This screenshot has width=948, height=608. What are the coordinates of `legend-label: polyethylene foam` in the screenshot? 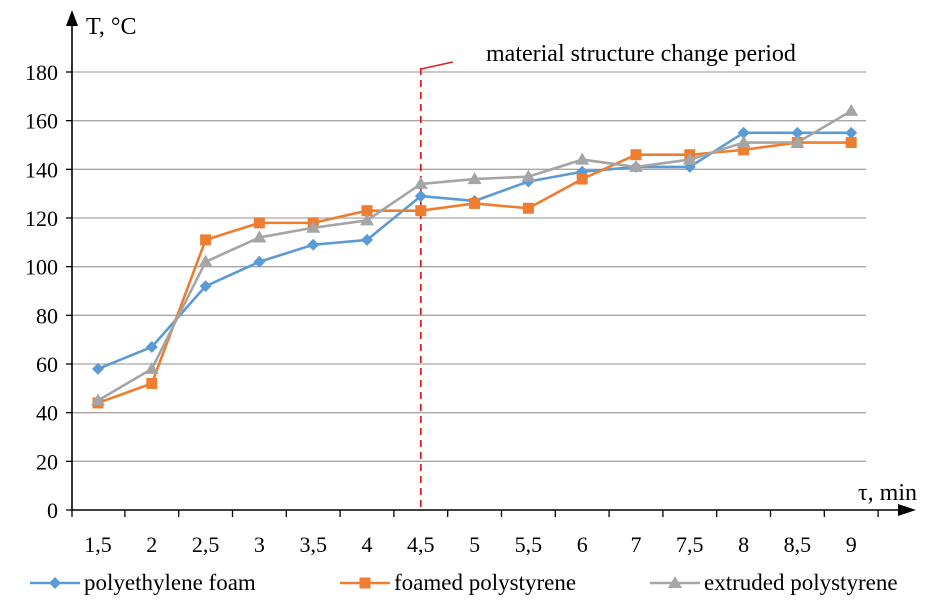 It's located at (170, 582).